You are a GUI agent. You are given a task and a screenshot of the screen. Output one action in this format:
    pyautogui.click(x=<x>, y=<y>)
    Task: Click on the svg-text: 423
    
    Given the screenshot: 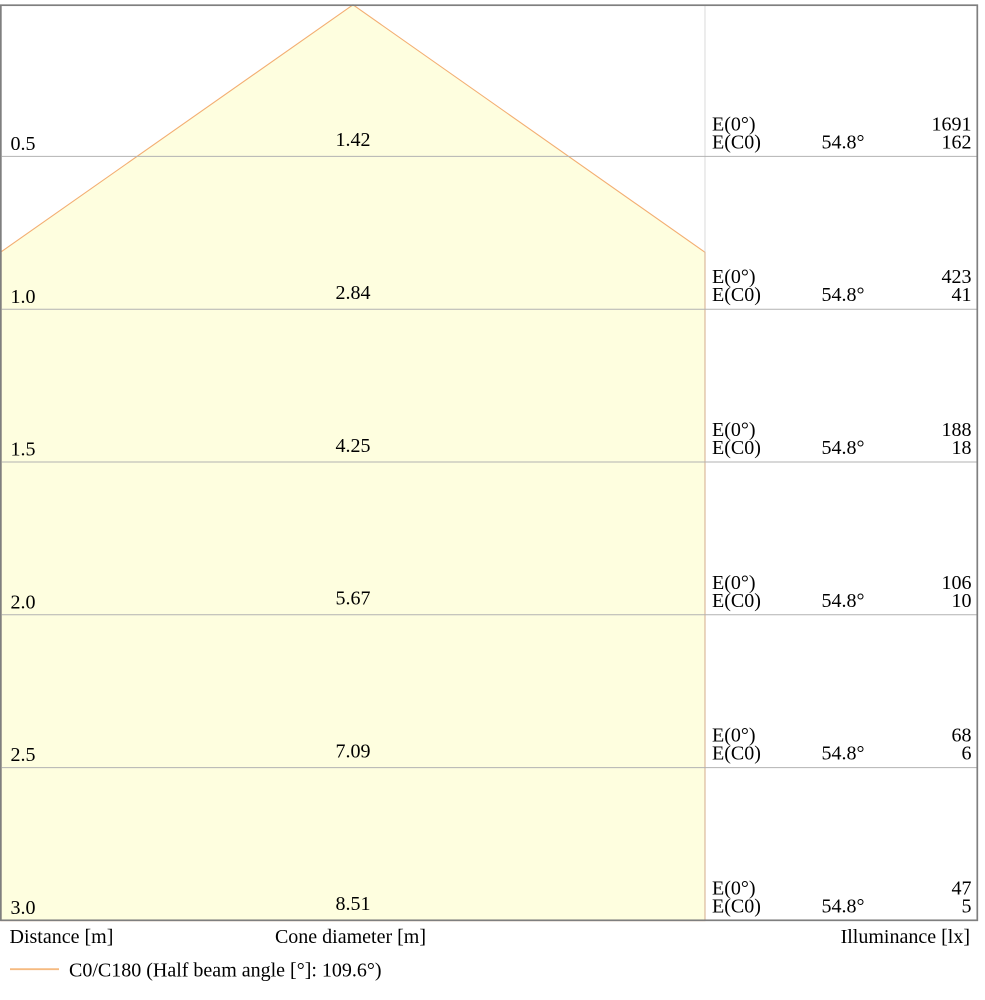 What is the action you would take?
    pyautogui.click(x=957, y=277)
    